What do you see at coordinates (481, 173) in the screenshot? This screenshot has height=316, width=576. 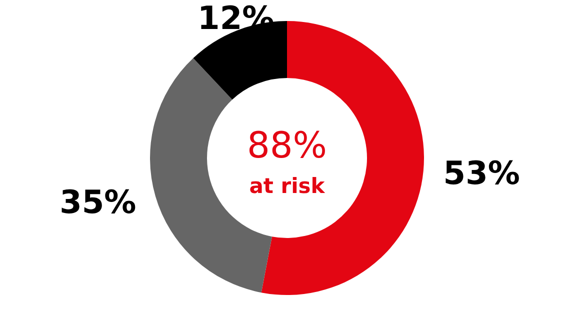 I see `data-label: 53%` at bounding box center [481, 173].